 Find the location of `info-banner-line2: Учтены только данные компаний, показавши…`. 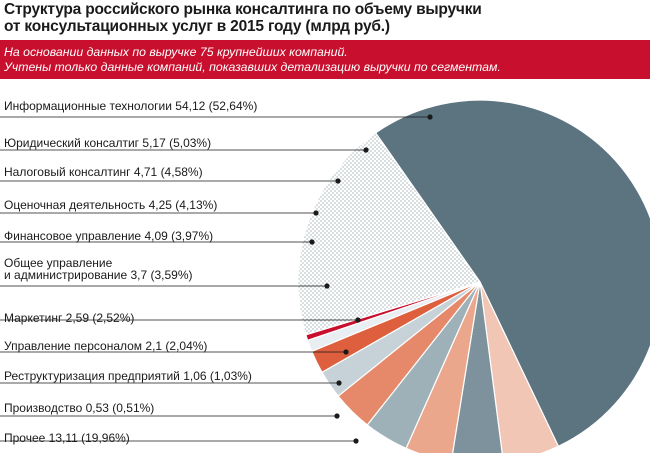

info-banner-line2: Учтены только данные компаний, показавши… is located at coordinates (252, 67).